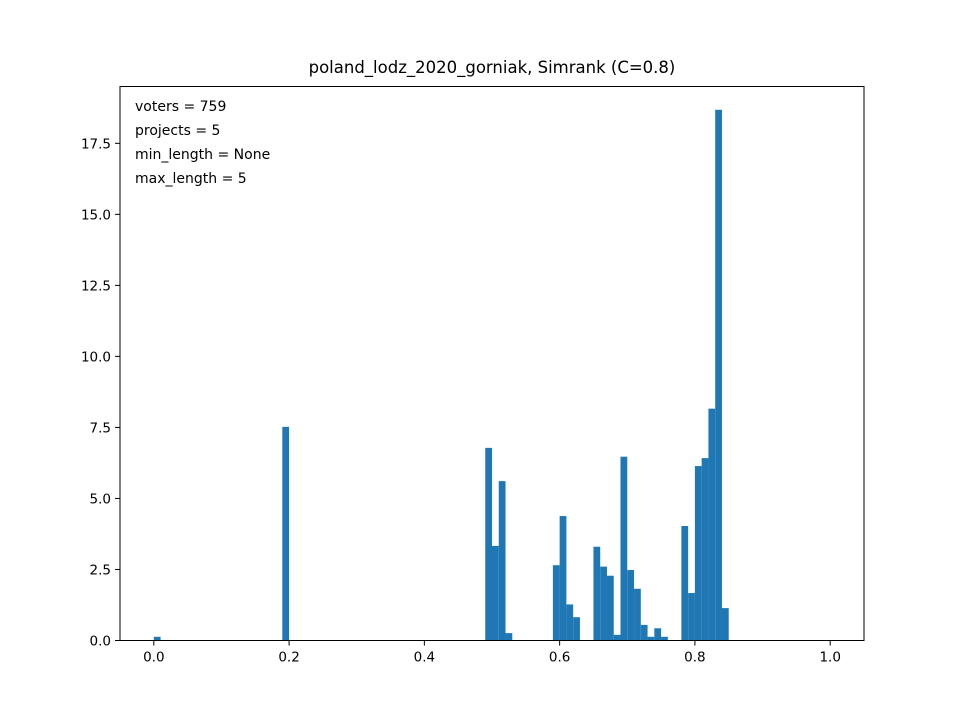  I want to click on annotation-line-3: max_length = 5, so click(191, 179).